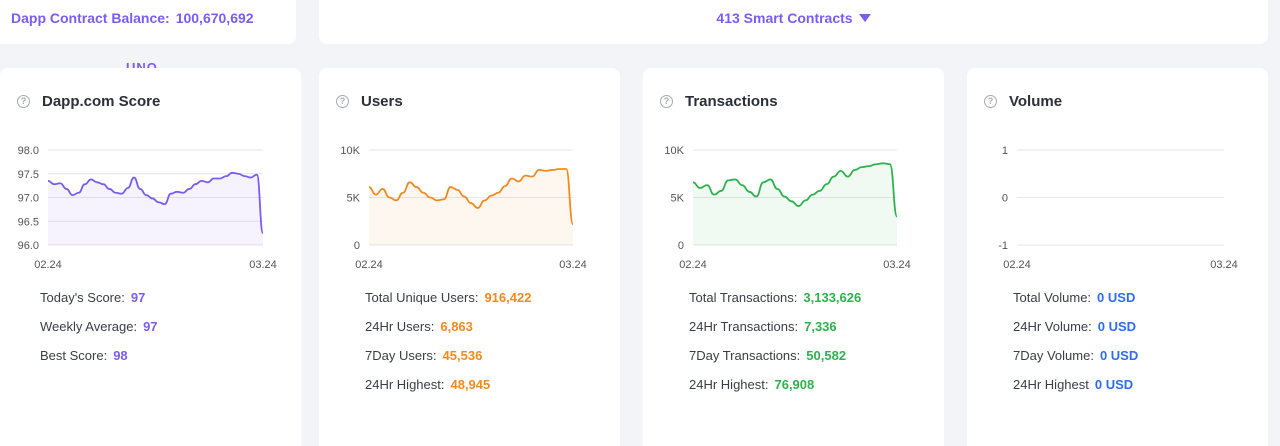 The image size is (1280, 446). I want to click on y-tick-label: 5K, so click(678, 199).